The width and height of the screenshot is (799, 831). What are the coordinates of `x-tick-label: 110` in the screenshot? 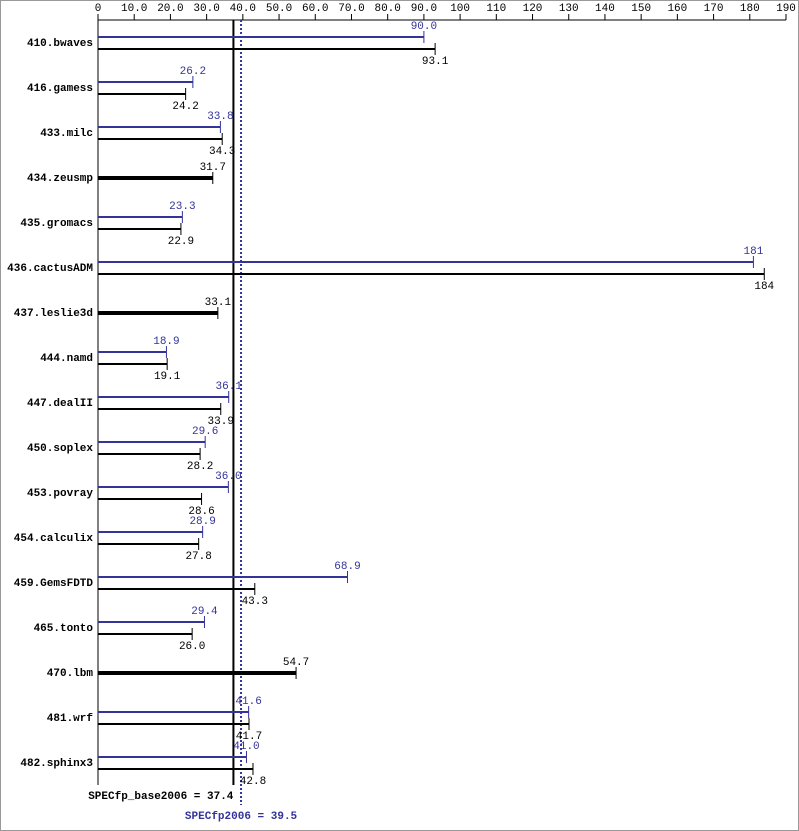 It's located at (496, 9).